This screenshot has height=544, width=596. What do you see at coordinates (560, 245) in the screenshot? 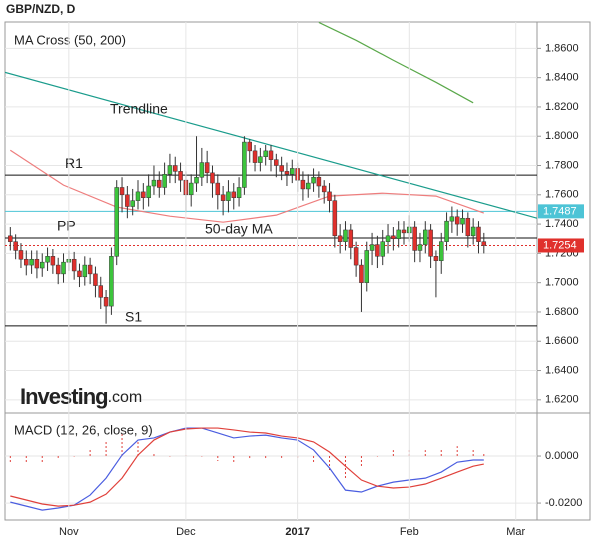
I see `price-marker-label: 1.7254` at bounding box center [560, 245].